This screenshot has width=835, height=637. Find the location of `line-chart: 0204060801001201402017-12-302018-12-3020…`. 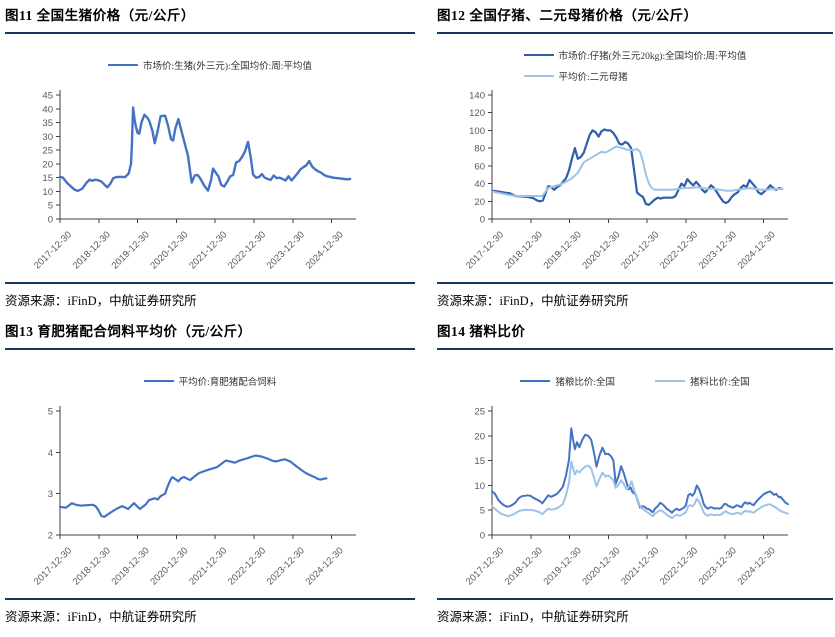

line-chart: 0204060801001201402017-12-302018-12-3020… is located at coordinates (626, 180).